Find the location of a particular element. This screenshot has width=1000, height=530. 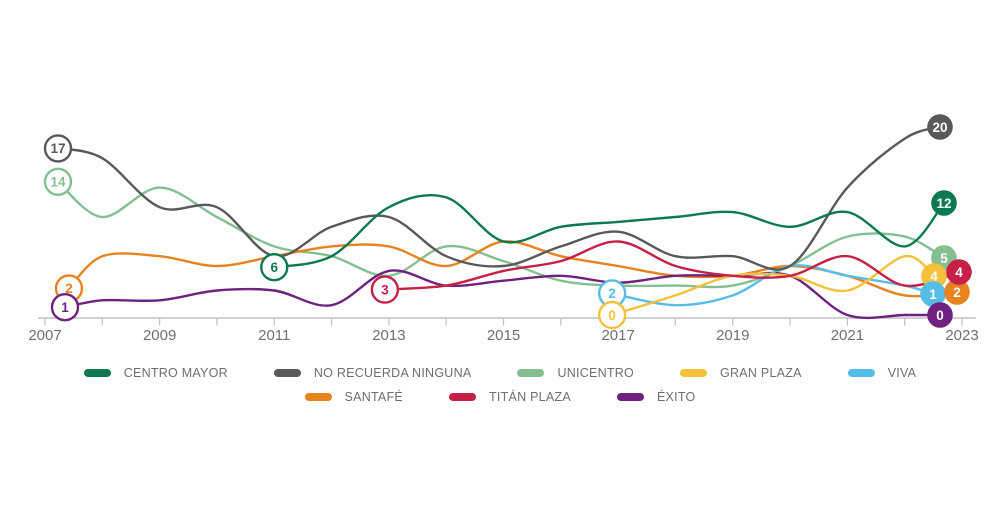

legend-row-2: SANTAFÉ TITÁN PLAZA ÉXITO is located at coordinates (500, 397).